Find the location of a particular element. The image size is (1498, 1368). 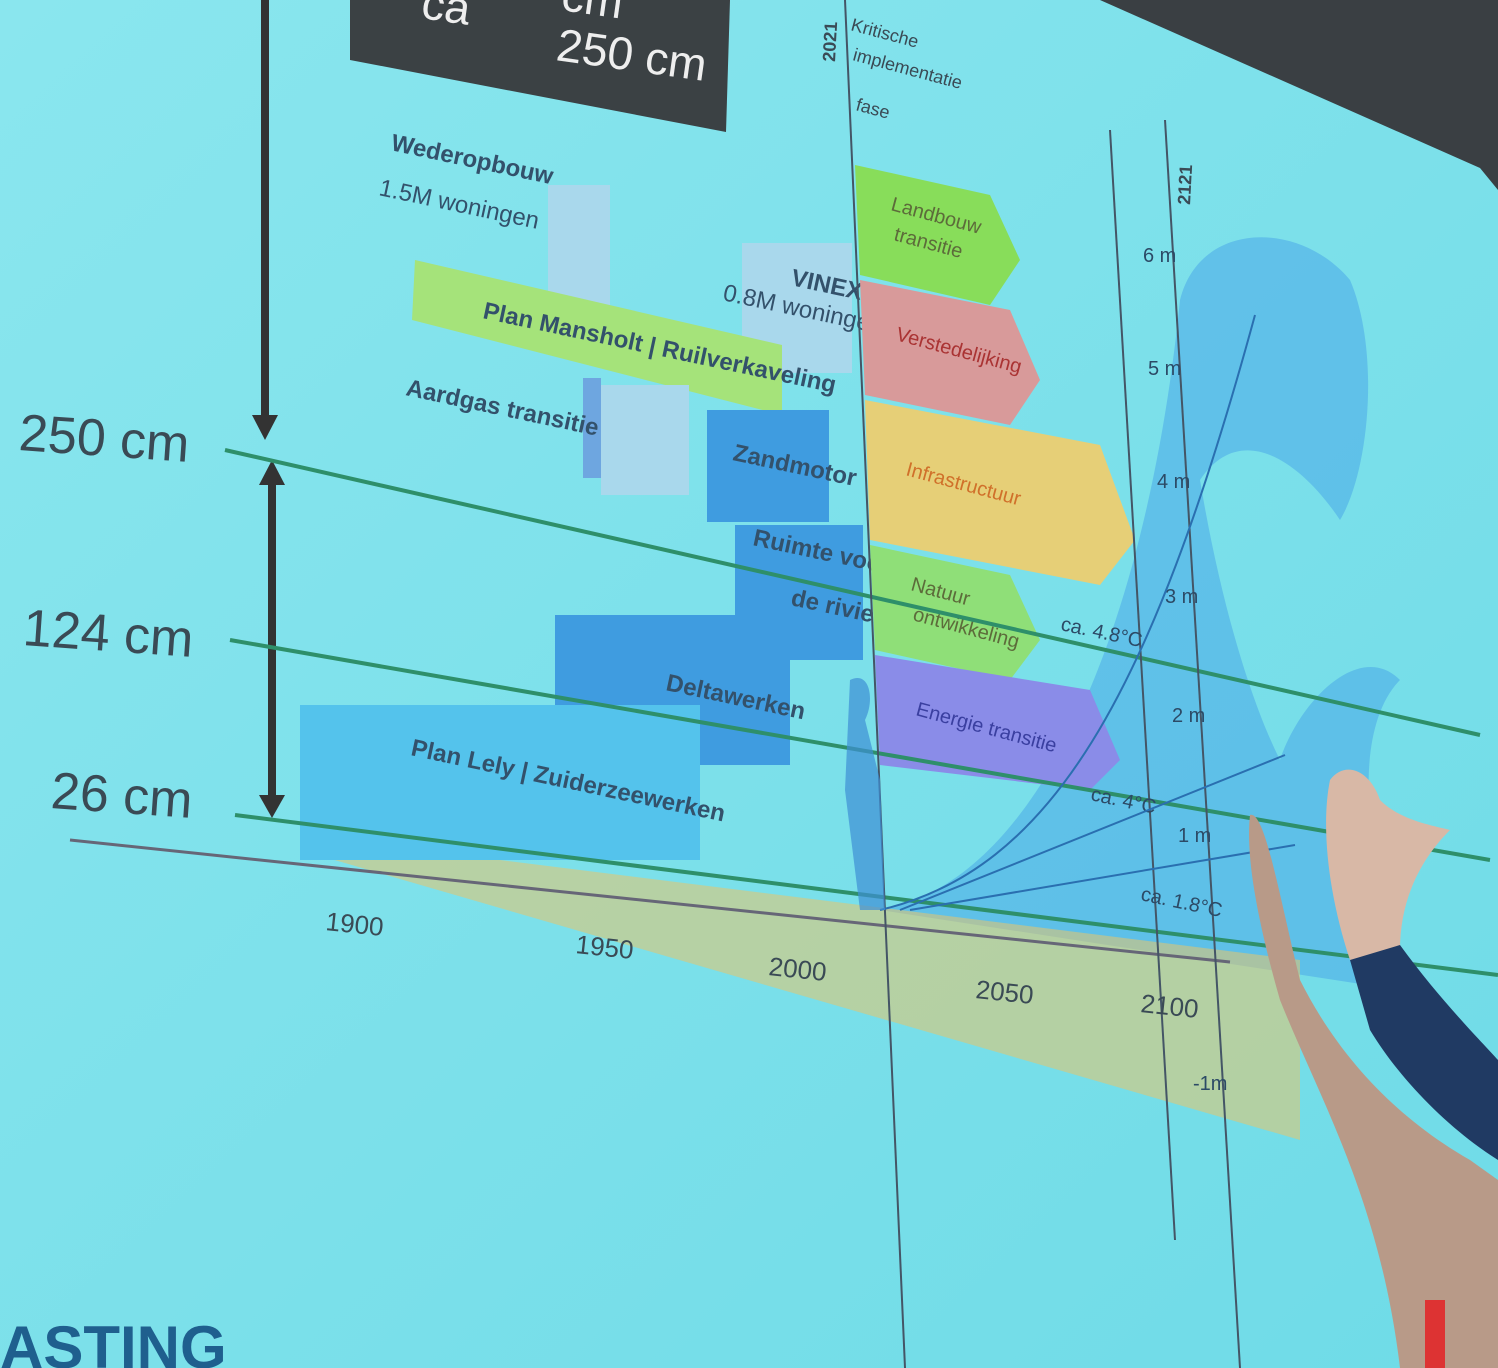

silhouette is located at coordinates (865, 794).